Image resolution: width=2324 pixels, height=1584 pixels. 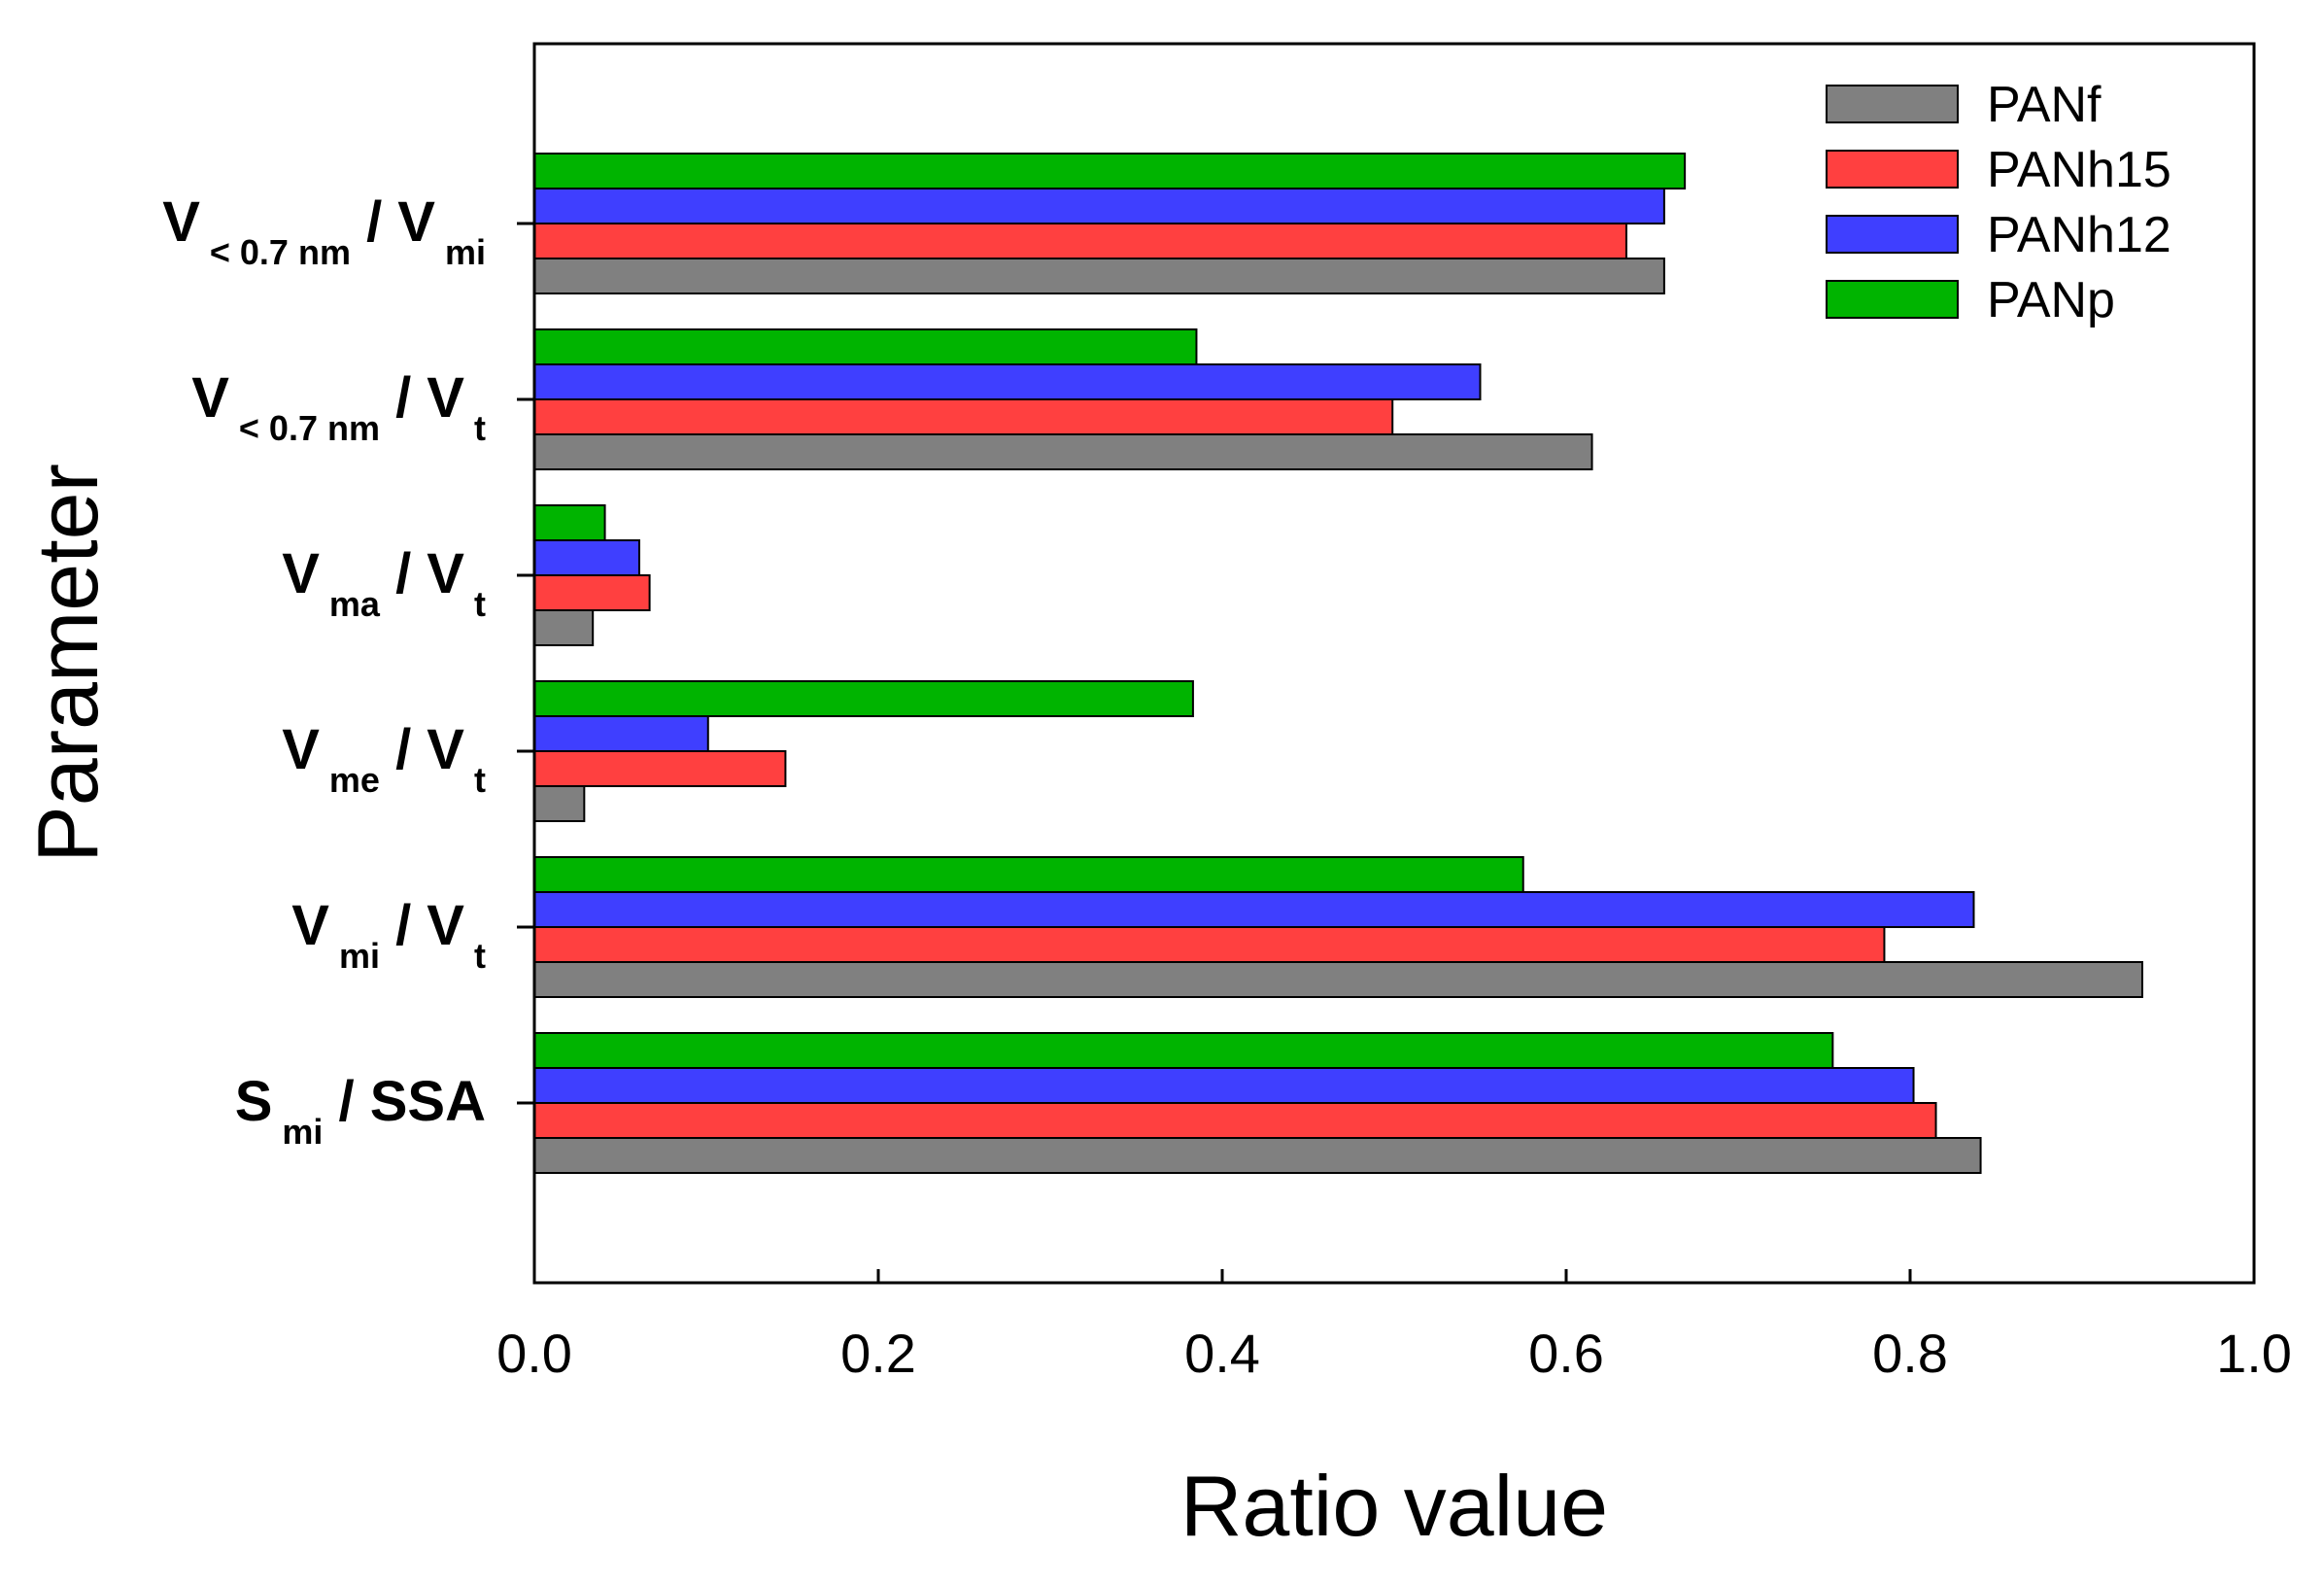 What do you see at coordinates (2079, 235) in the screenshot?
I see `legend-label: PANh12` at bounding box center [2079, 235].